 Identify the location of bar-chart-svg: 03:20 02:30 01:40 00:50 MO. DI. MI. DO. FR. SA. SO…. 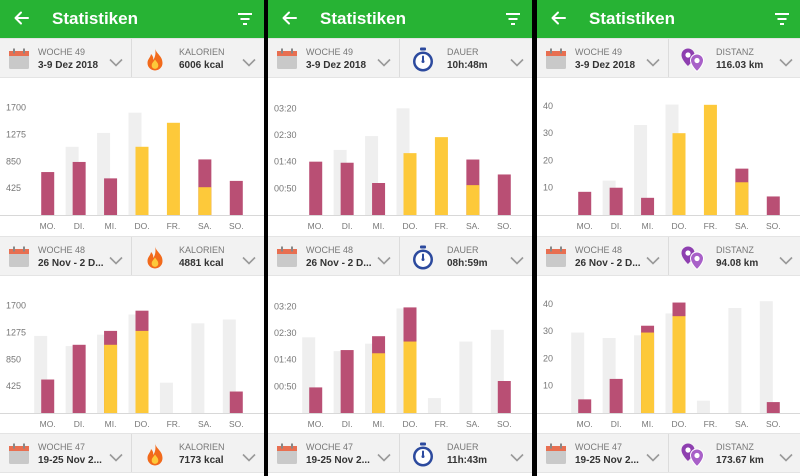
(400, 365).